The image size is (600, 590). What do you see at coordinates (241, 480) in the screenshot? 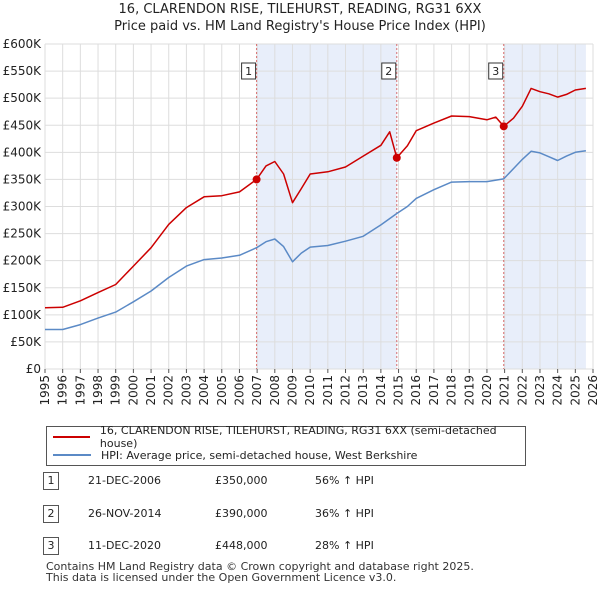
I see `sale-price: £350,000` at bounding box center [241, 480].